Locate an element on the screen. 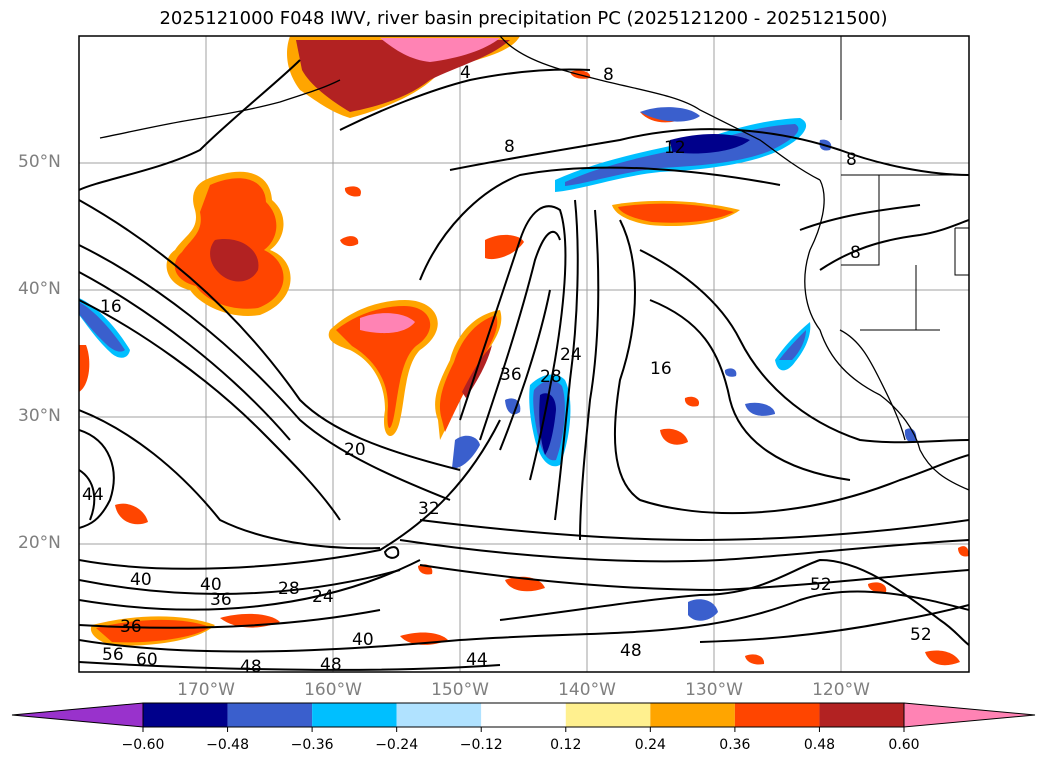  colorbar-tick-label: 0.60 is located at coordinates (904, 745).